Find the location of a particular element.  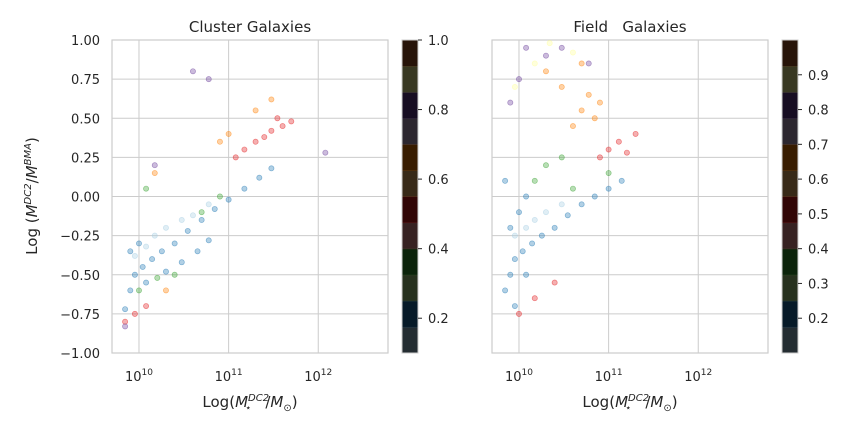

colorbar-tick-label: 0.6 is located at coordinates (818, 180).